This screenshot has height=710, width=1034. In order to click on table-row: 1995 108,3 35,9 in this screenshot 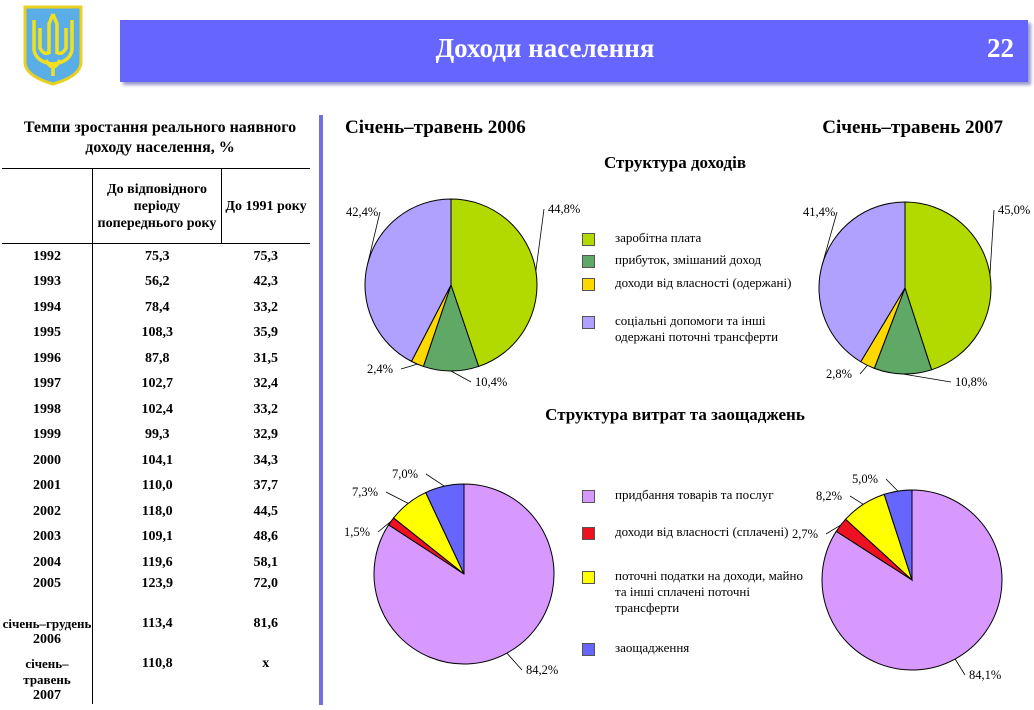, I will do `click(156, 333)`.